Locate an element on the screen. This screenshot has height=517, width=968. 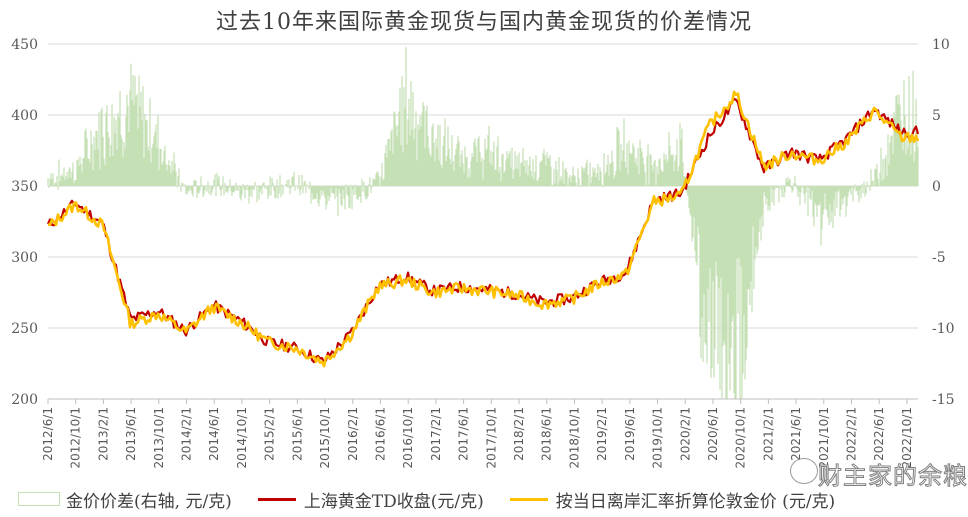
x-tick-label: 2018/6/1 is located at coordinates (547, 434).